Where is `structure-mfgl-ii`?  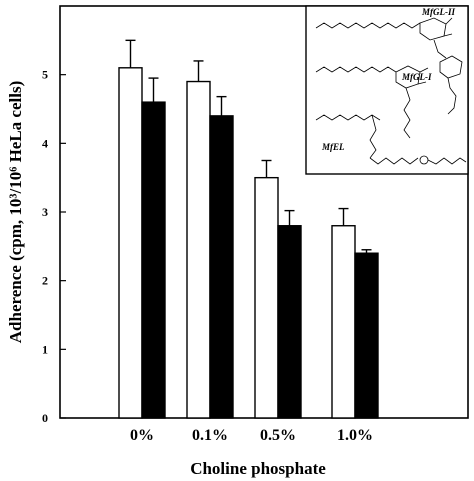
structure-mfgl-ii is located at coordinates (389, 66).